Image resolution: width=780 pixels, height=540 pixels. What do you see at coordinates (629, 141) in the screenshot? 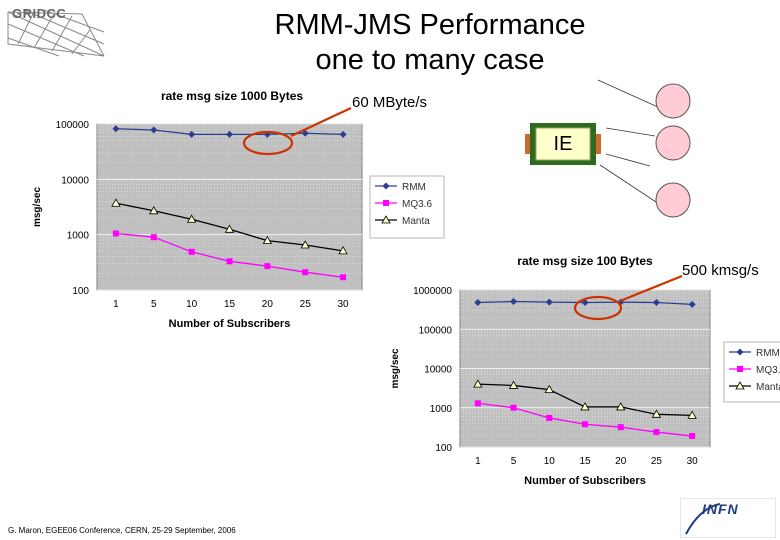
I see `fanout-lines` at bounding box center [629, 141].